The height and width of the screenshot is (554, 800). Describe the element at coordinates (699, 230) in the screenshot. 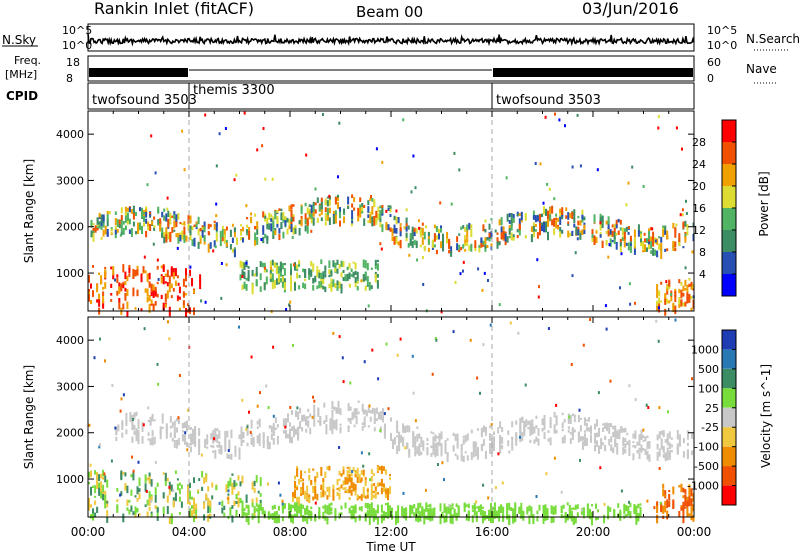

I see `colorbar-tick-label: 12` at that location.